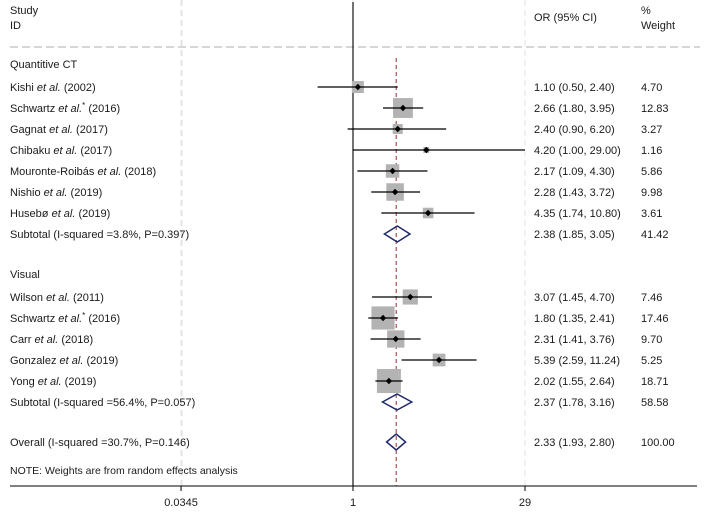 This screenshot has height=513, width=708. I want to click on study-label: Wilson et al. (2011), so click(57, 298).